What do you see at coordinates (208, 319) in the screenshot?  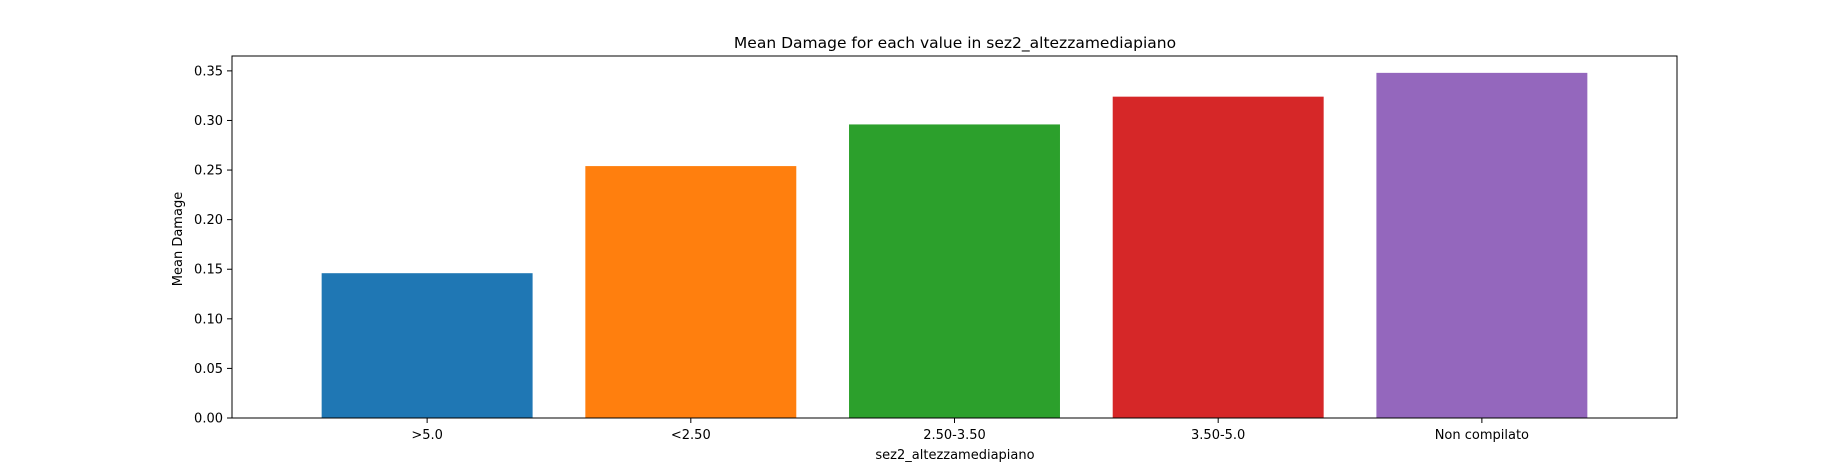 I see `y-tick-label: 0.10` at bounding box center [208, 319].